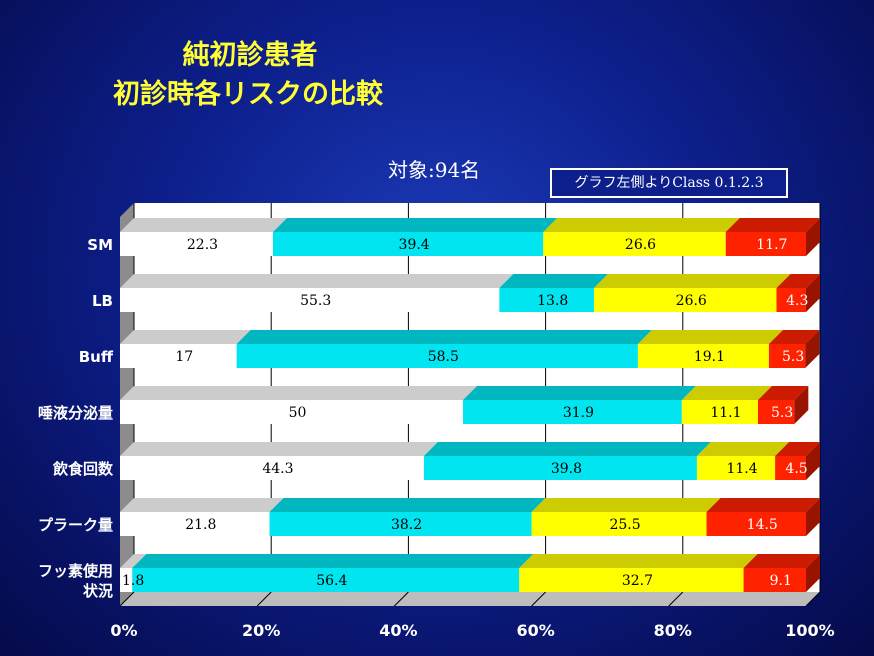  What do you see at coordinates (535, 630) in the screenshot?
I see `x-tick-label: 60%` at bounding box center [535, 630].